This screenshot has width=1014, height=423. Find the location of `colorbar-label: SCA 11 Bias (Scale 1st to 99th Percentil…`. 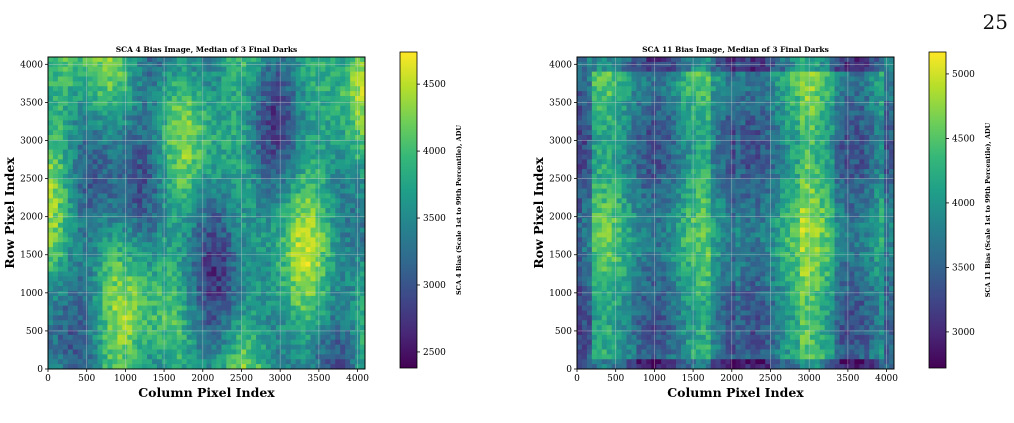

colorbar-label: SCA 11 Bias (Scale 1st to 99th Percentil… is located at coordinates (988, 209).